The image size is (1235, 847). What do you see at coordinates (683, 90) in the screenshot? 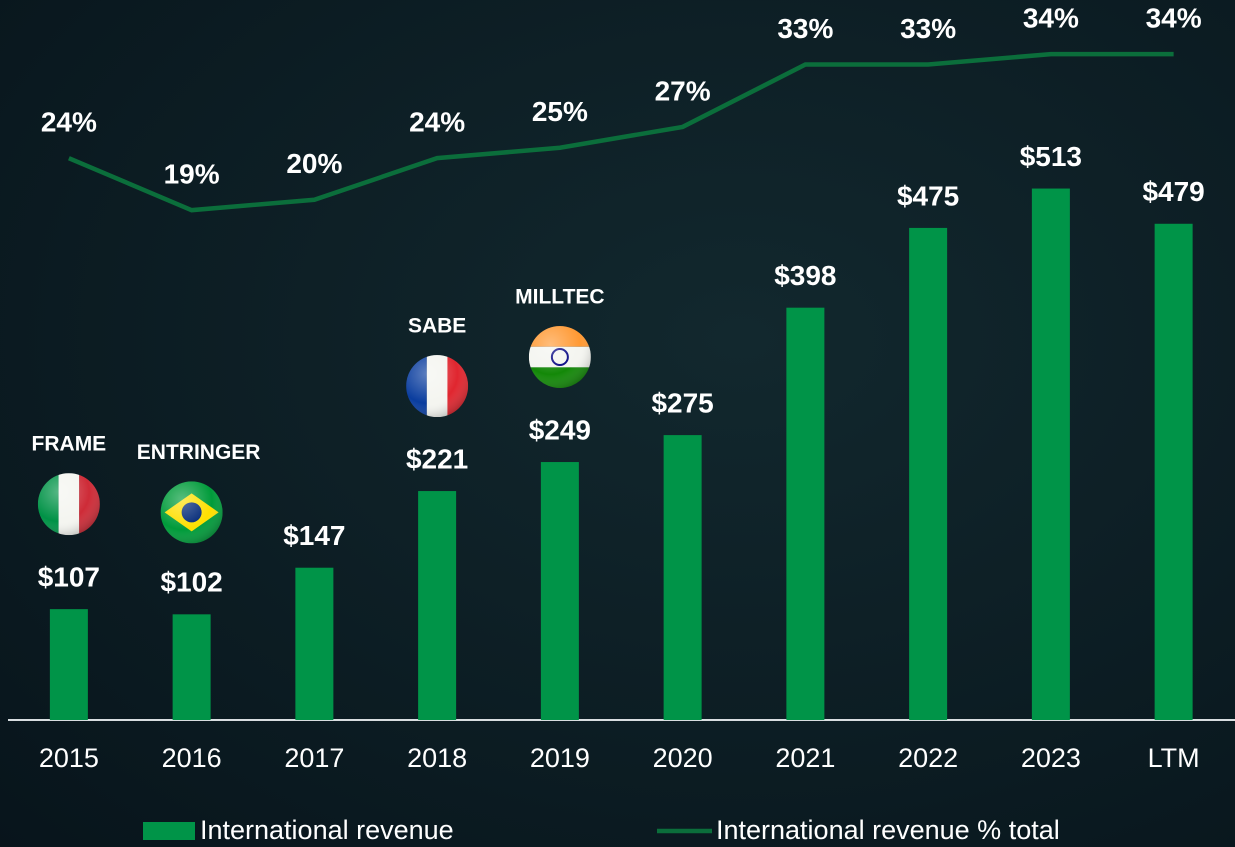
I see `data-label: 27%` at bounding box center [683, 90].